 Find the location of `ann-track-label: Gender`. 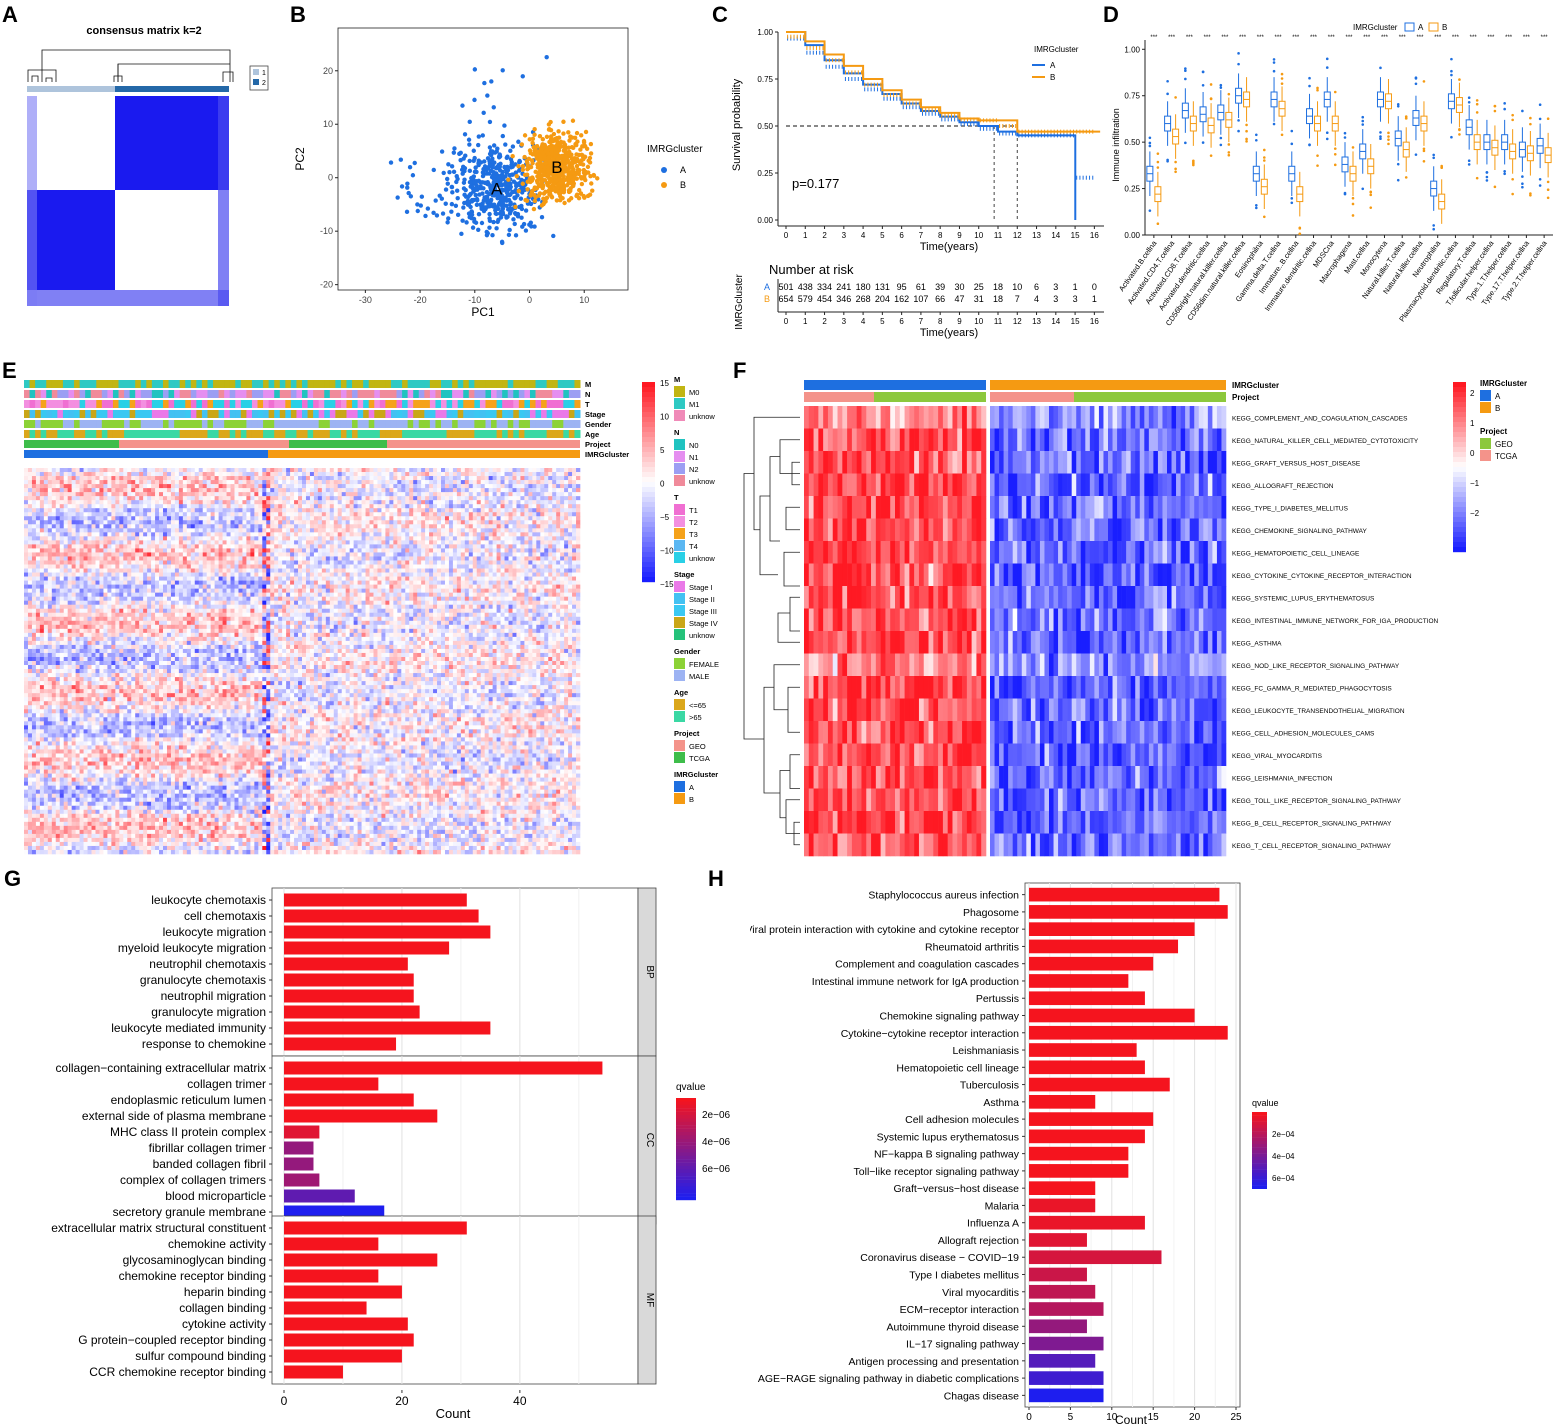

ann-track-label: Gender is located at coordinates (598, 424).